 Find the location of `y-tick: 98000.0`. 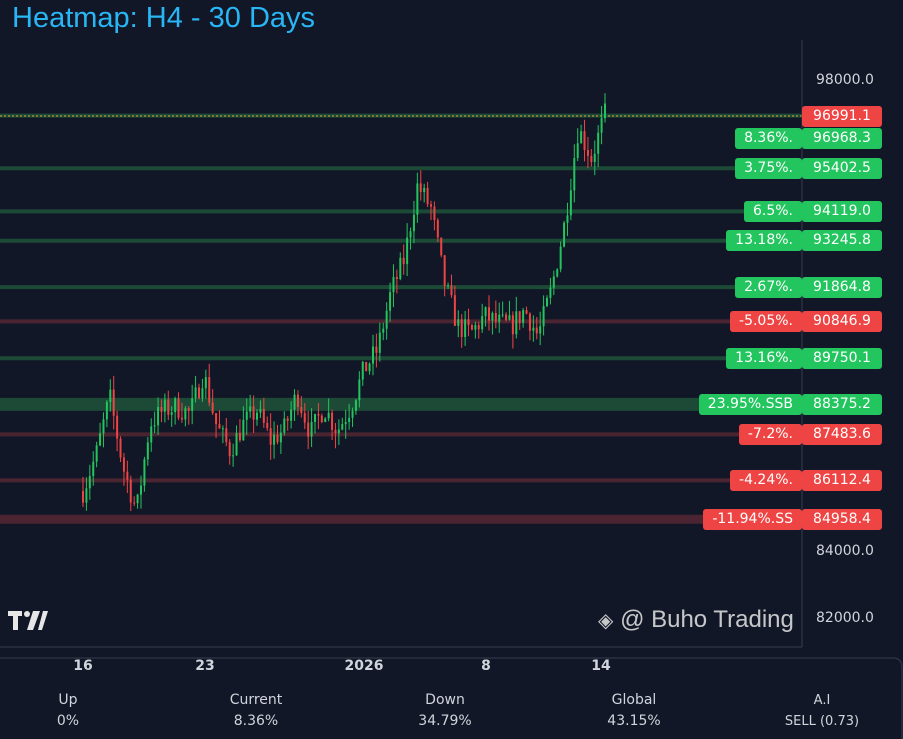

y-tick: 98000.0 is located at coordinates (845, 80).